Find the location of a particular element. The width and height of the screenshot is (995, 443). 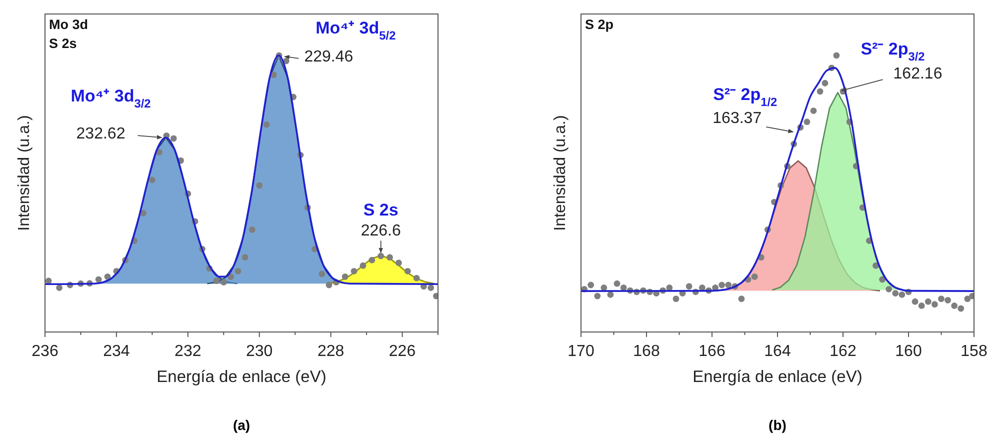

annotation: 226.6 is located at coordinates (380, 231).